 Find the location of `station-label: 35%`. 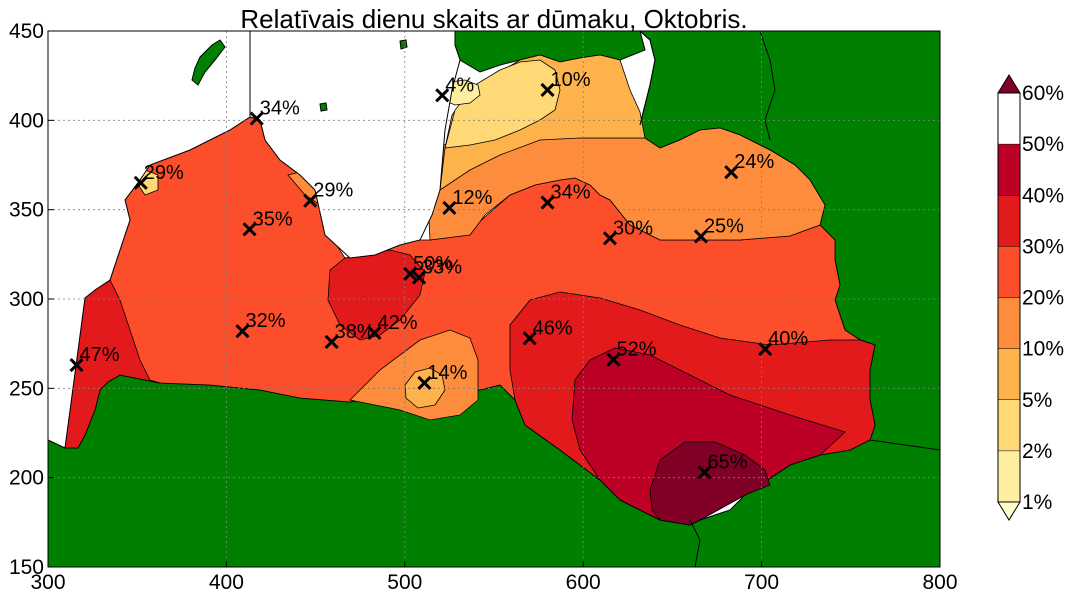

station-label: 35% is located at coordinates (273, 219).